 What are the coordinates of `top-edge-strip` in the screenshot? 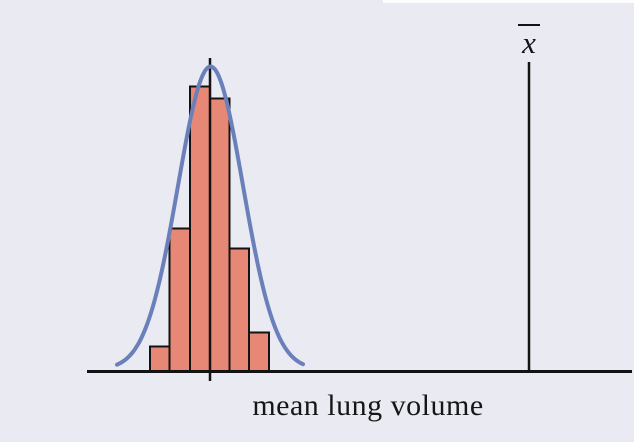 It's located at (508, 1).